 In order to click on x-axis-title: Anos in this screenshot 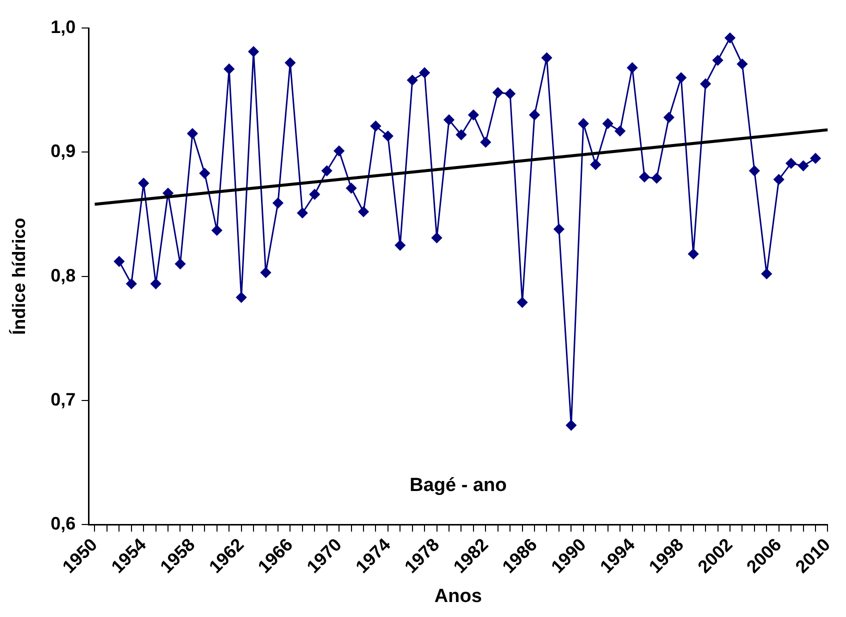, I will do `click(458, 596)`.